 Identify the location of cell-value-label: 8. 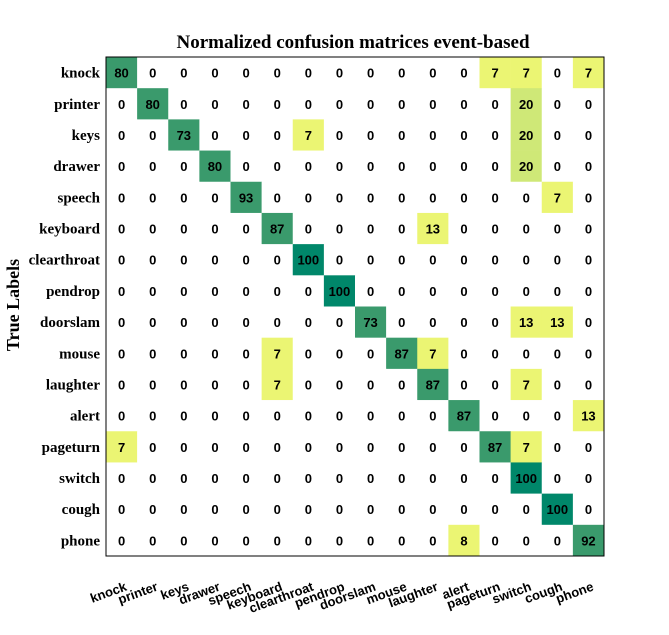
(463, 540).